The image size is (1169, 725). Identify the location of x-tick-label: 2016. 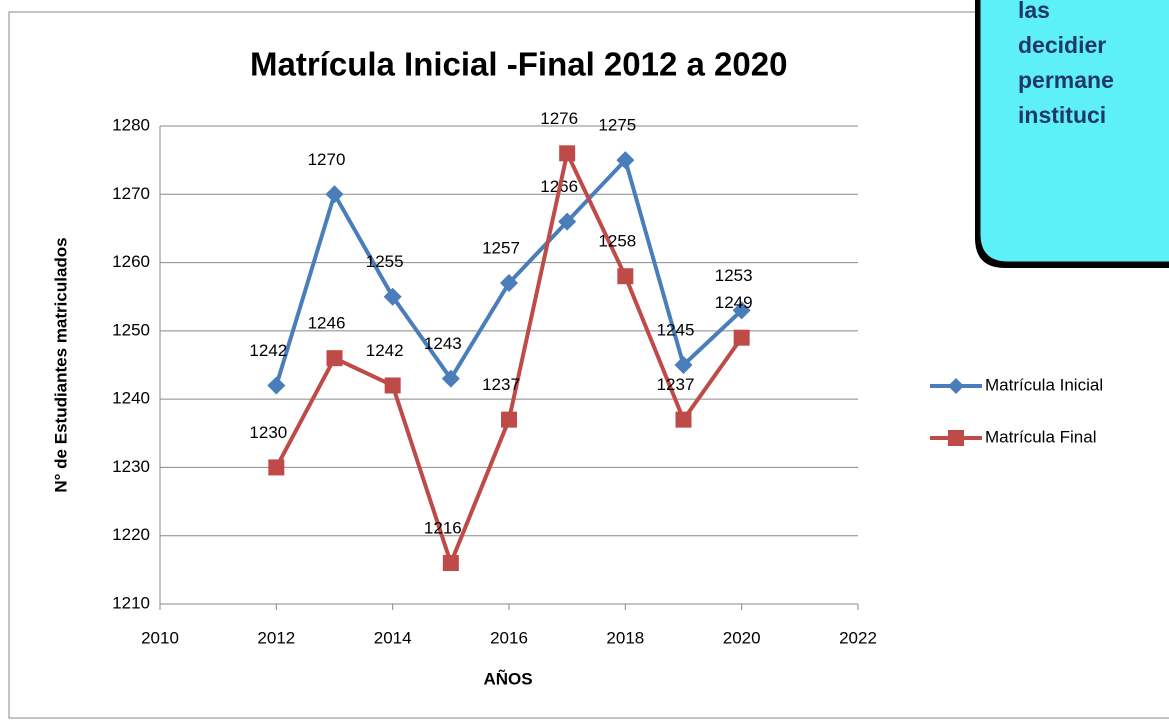
(509, 637).